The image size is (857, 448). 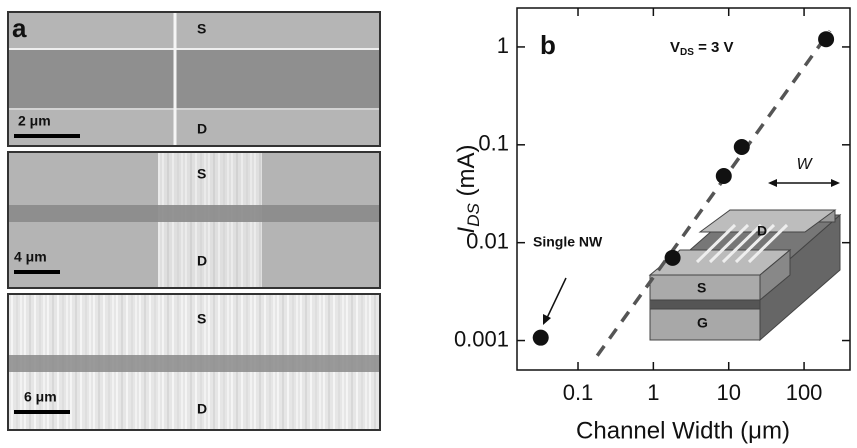 What do you see at coordinates (687, 52) in the screenshot?
I see `annotation-sub: DS` at bounding box center [687, 52].